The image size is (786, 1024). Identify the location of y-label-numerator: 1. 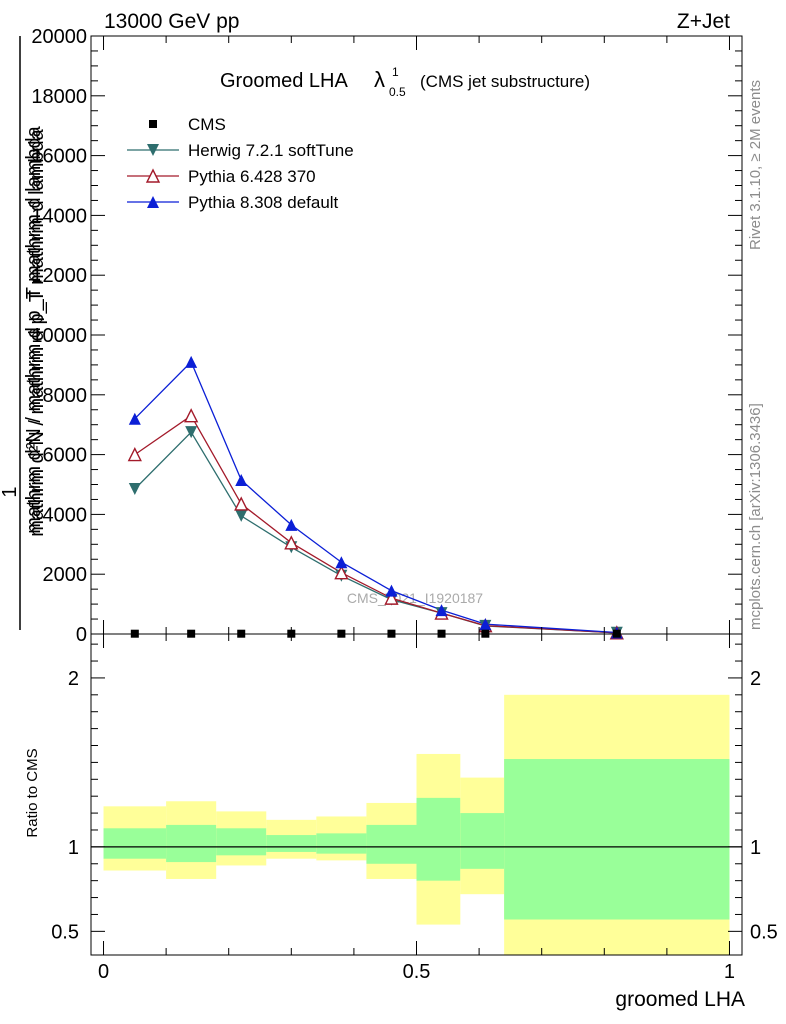
(10, 491).